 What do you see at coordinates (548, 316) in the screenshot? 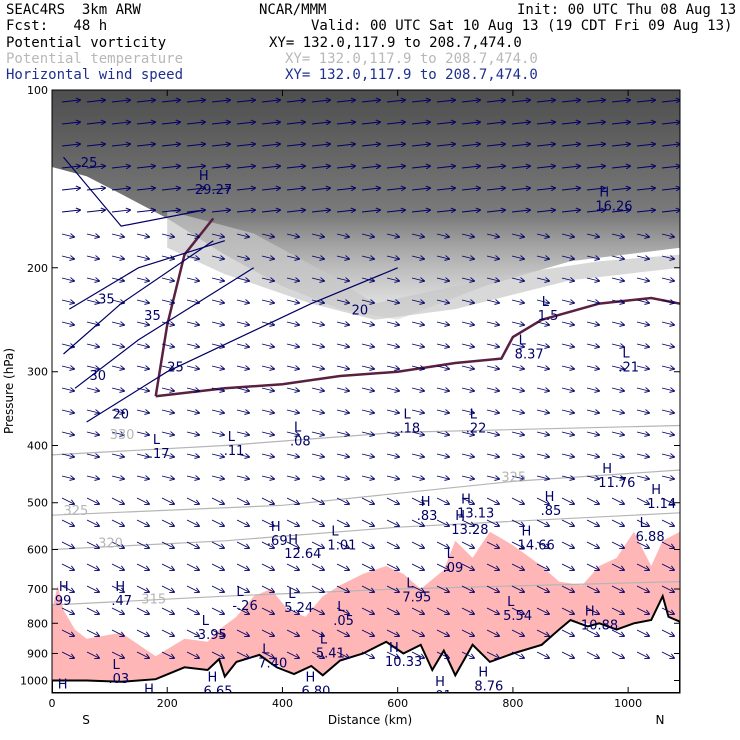
I see `extremum-value: 1.5` at bounding box center [548, 316].